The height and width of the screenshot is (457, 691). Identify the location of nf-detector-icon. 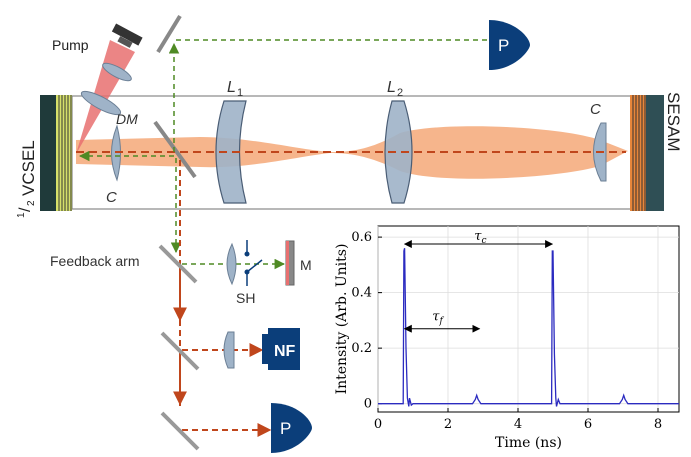
(281, 349).